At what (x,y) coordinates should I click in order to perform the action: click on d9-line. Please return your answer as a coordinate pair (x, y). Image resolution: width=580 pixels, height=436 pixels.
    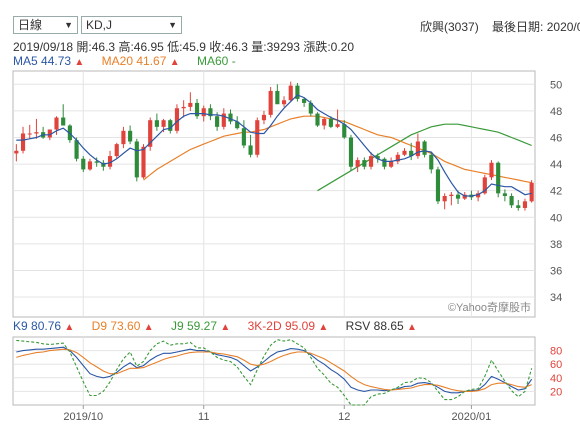
    Looking at the image, I should click on (274, 370).